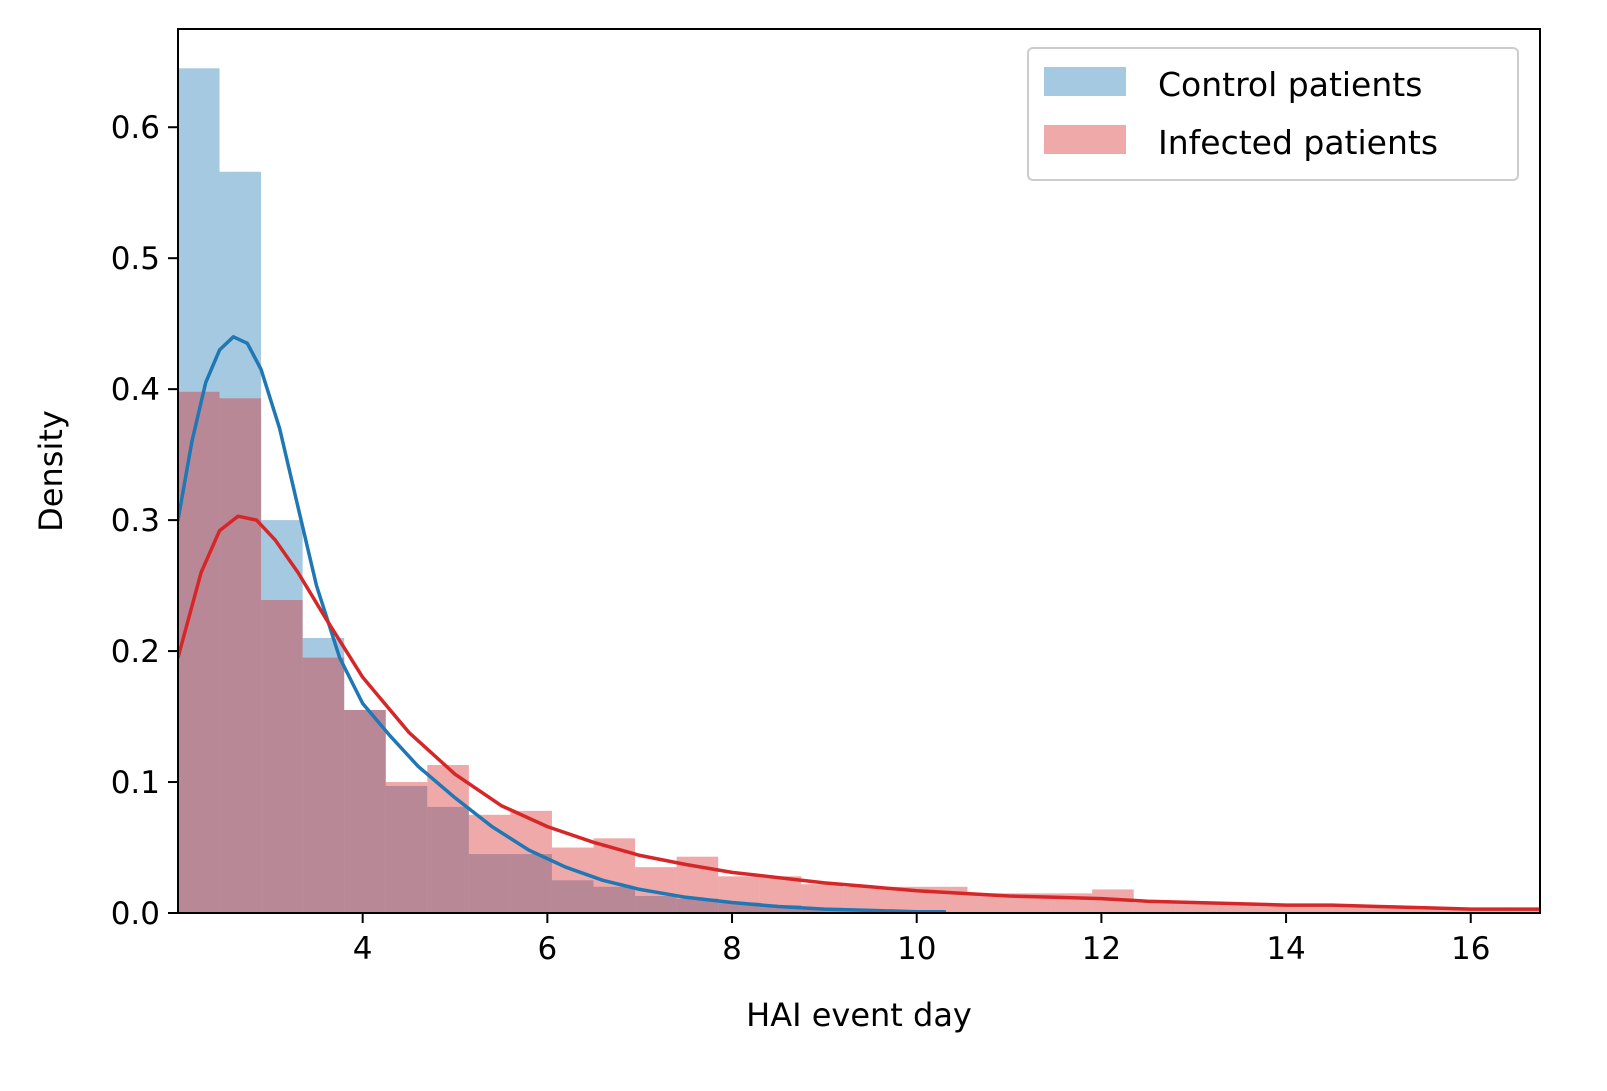 The width and height of the screenshot is (1607, 1091). Describe the element at coordinates (135, 390) in the screenshot. I see `y-tick-label: 0.4` at that location.